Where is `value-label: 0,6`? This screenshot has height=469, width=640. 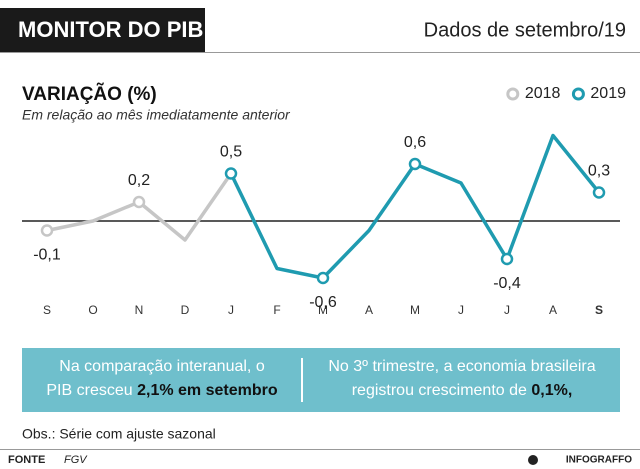
value-label: 0,6 is located at coordinates (415, 142).